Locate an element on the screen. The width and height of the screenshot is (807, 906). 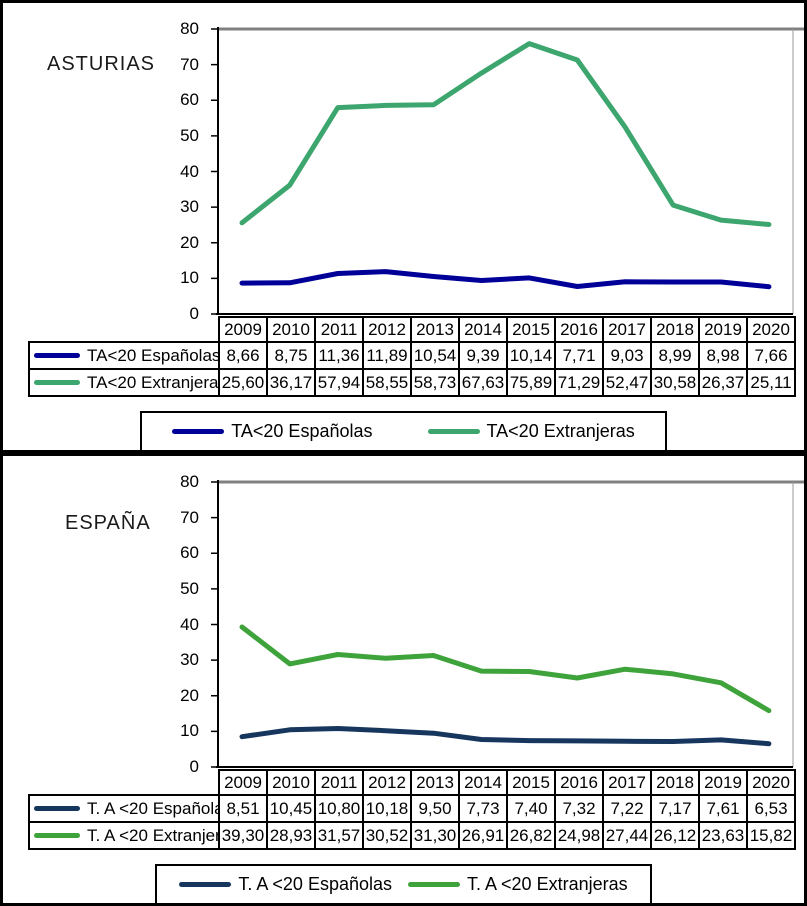
value-cell: 9,39 is located at coordinates (483, 355).